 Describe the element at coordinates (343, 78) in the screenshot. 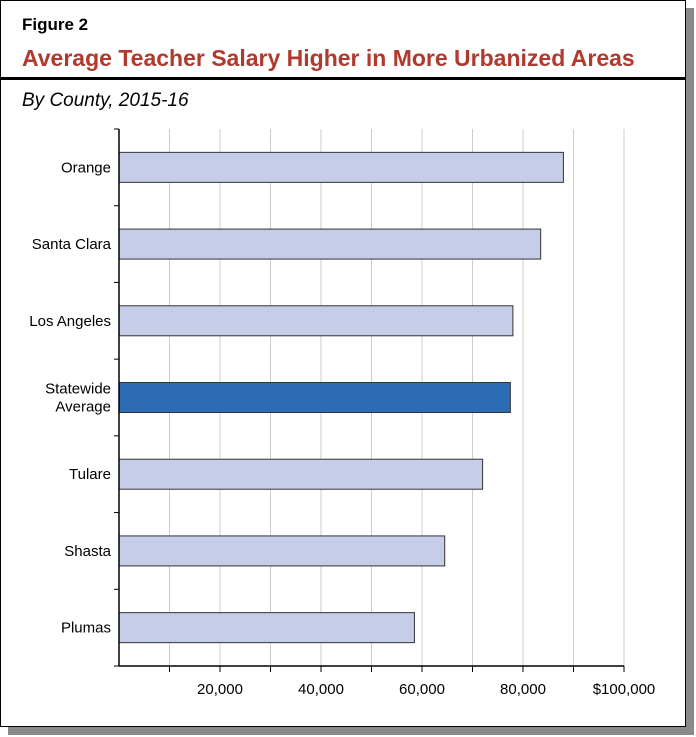

I see `title-rule` at that location.